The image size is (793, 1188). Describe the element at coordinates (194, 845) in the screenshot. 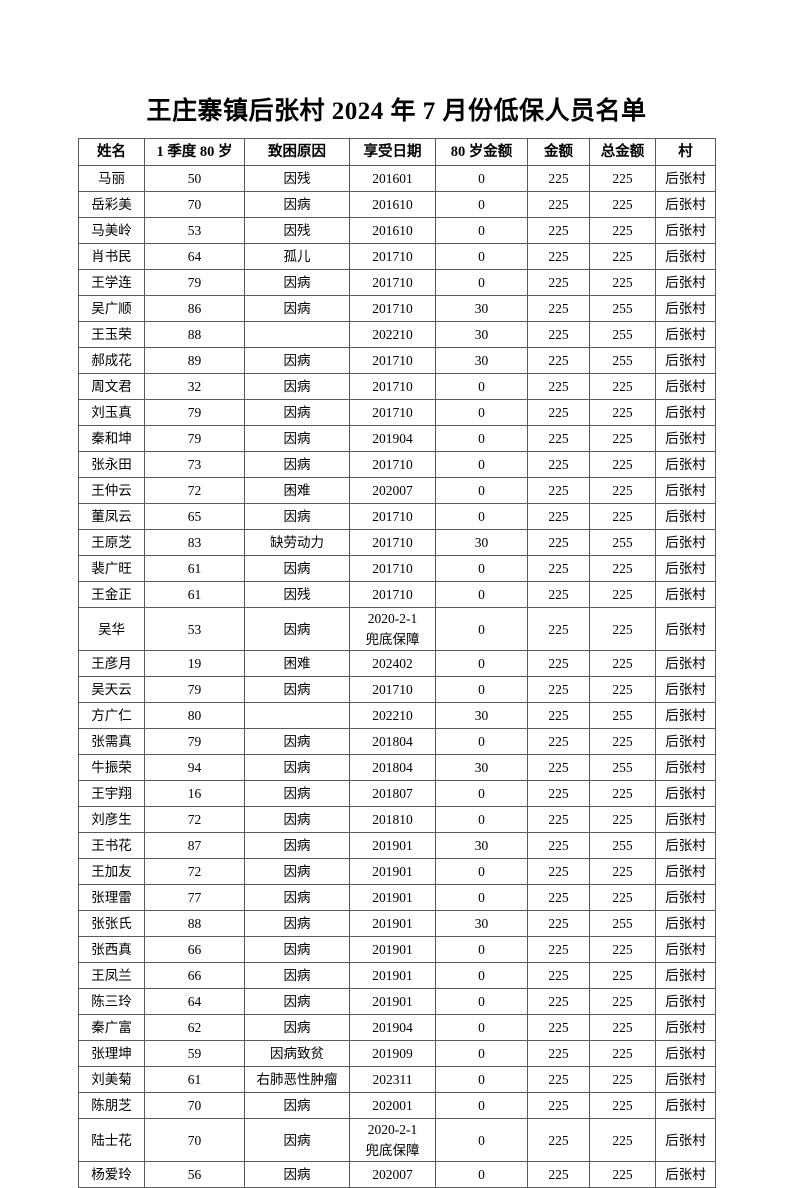

I see `cell-age: 87` at that location.